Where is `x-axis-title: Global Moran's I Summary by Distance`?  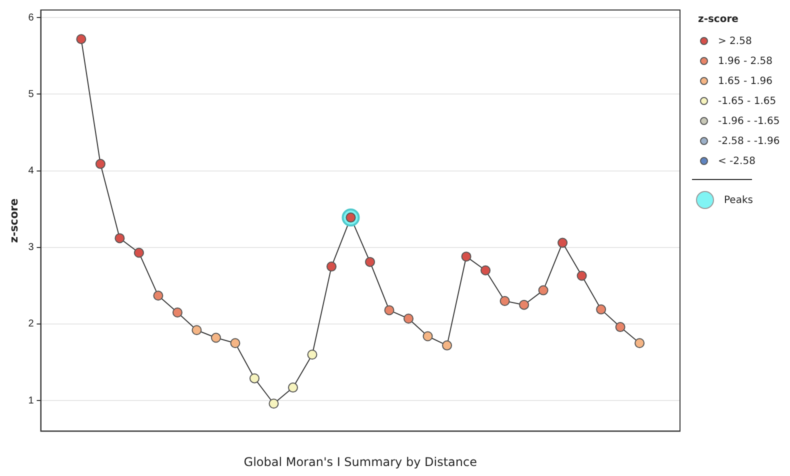
x-axis-title: Global Moran's I Summary by Distance is located at coordinates (360, 461).